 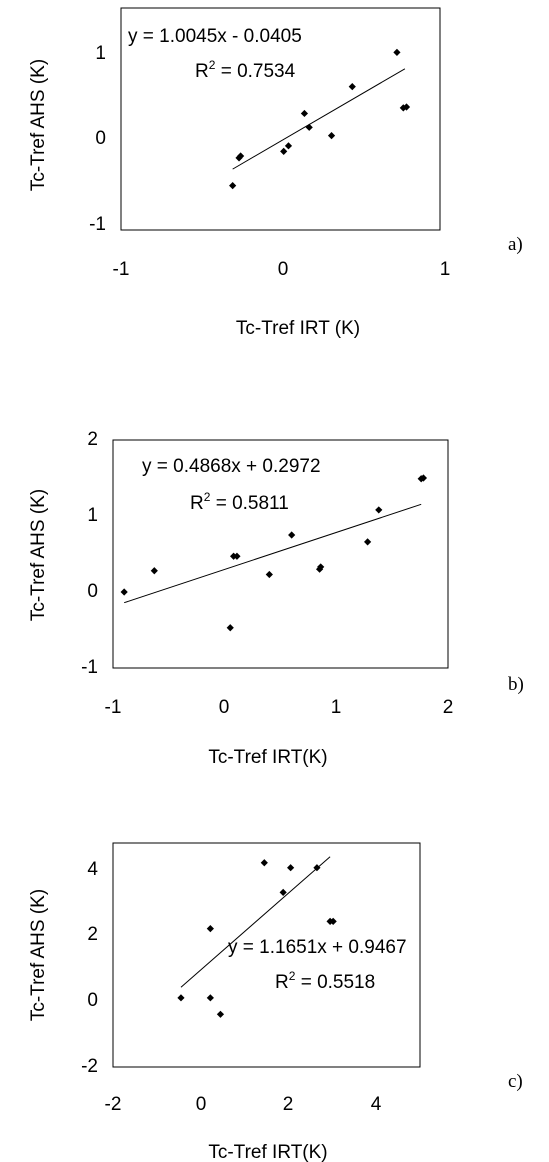 What do you see at coordinates (231, 466) in the screenshot?
I see `equation-b: y = 0.4868x + 0.2972` at bounding box center [231, 466].